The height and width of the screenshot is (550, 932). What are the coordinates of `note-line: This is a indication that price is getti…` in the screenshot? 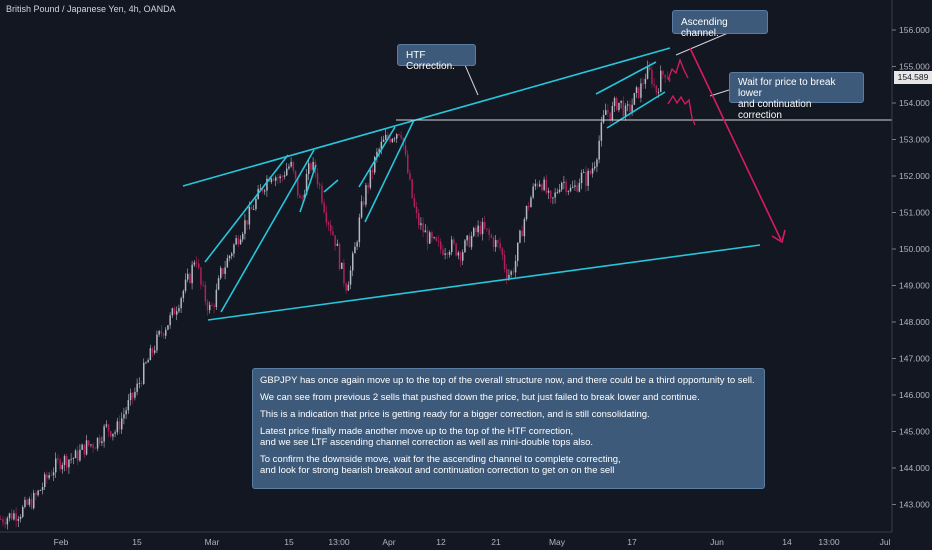 It's located at (455, 414).